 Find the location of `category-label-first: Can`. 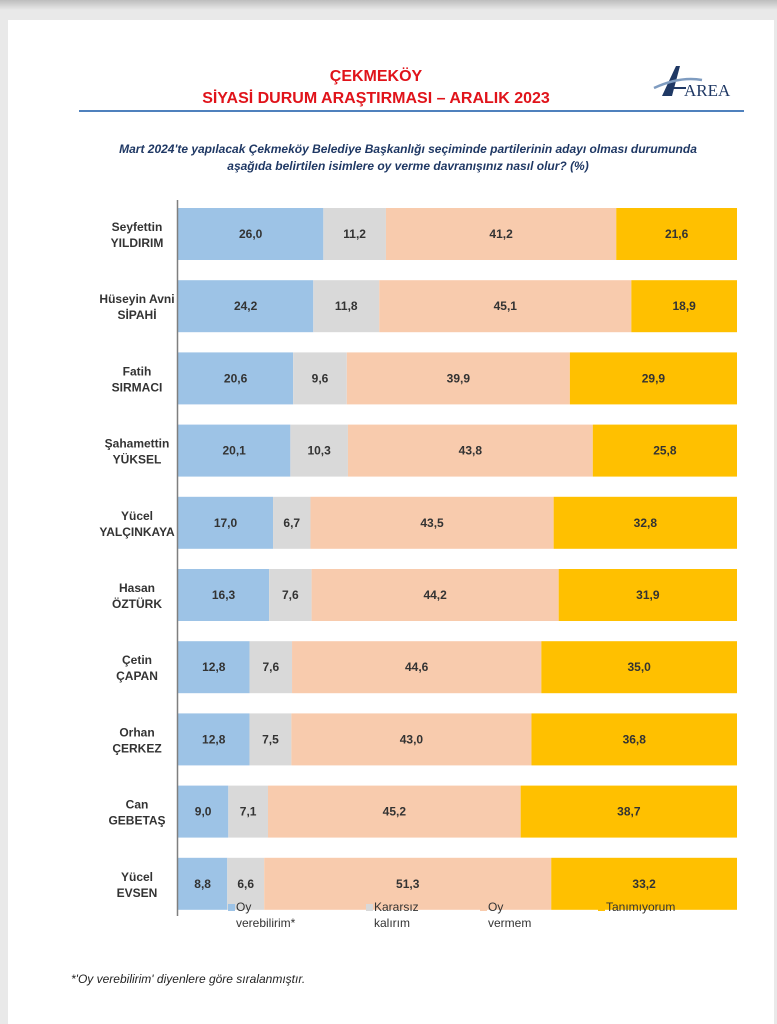

category-label-first: Can is located at coordinates (137, 805).